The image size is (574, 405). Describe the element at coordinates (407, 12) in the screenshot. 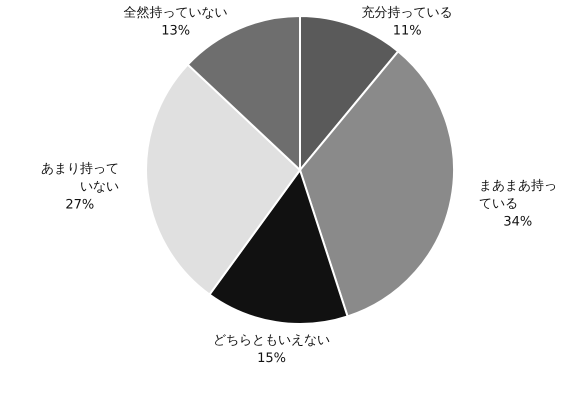

I see `slice-label: 充分持っている` at that location.